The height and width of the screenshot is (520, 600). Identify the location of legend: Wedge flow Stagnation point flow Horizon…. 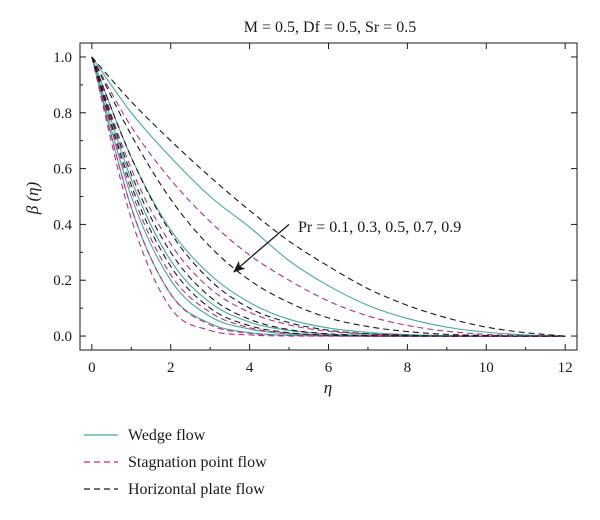
(175, 462).